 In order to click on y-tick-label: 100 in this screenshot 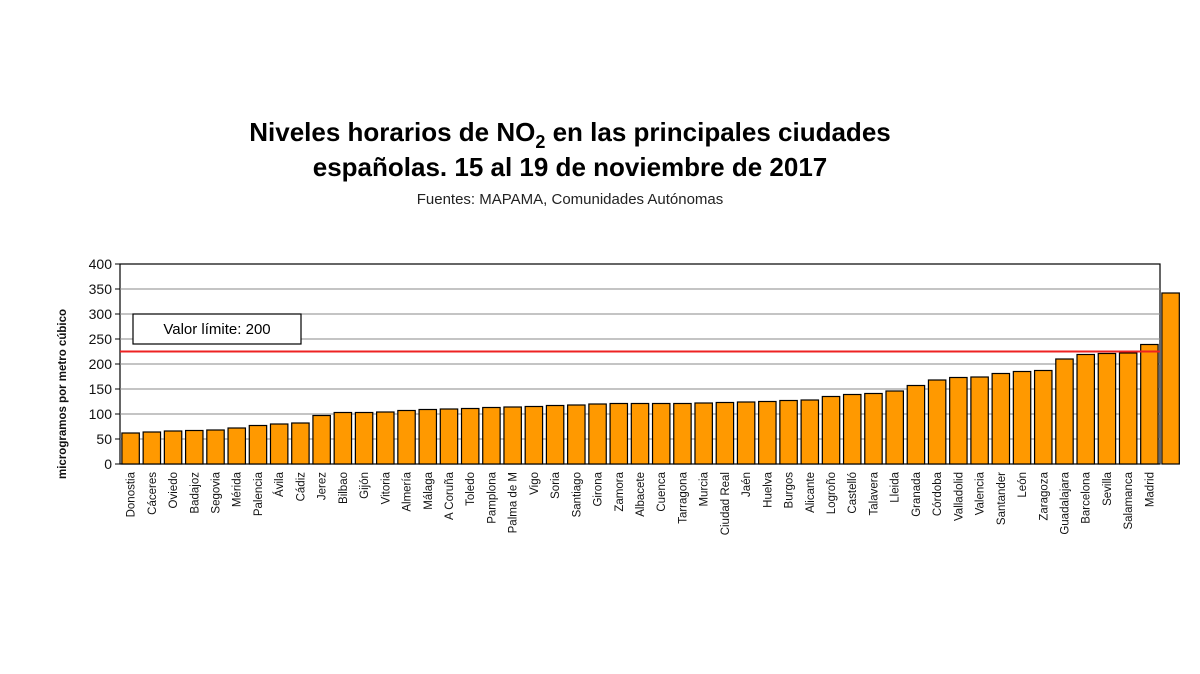, I will do `click(101, 414)`.